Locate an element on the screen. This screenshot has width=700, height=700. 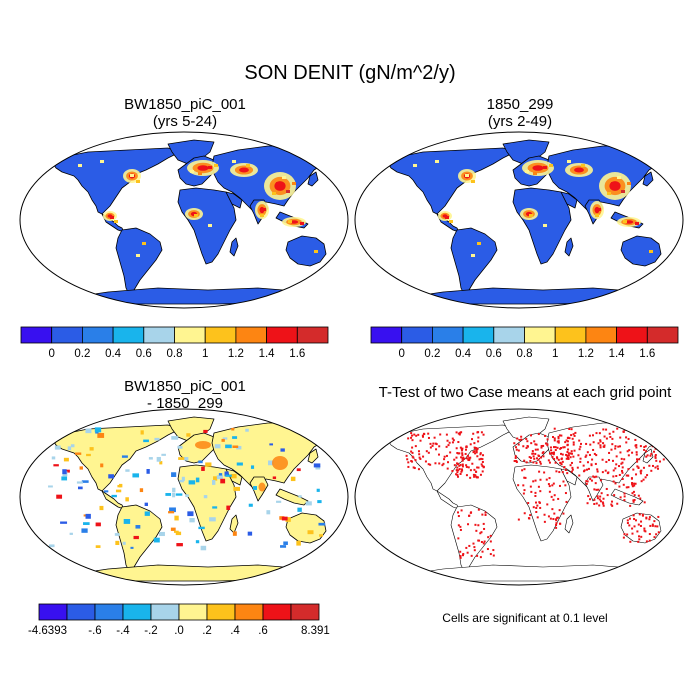
hotspot-europe-core is located at coordinates (538, 168).